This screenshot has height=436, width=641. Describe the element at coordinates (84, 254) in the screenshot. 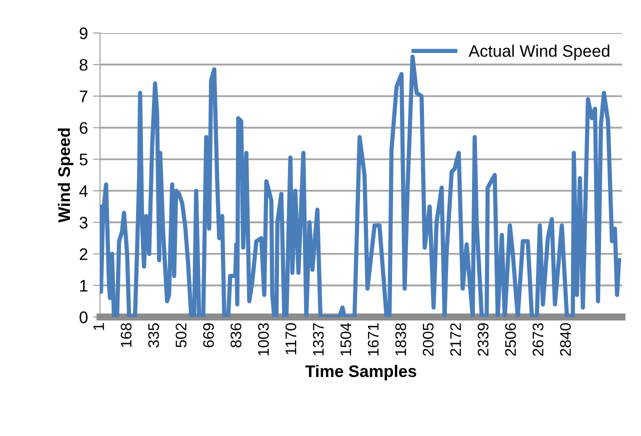

I see `y-tick-label: 2` at that location.